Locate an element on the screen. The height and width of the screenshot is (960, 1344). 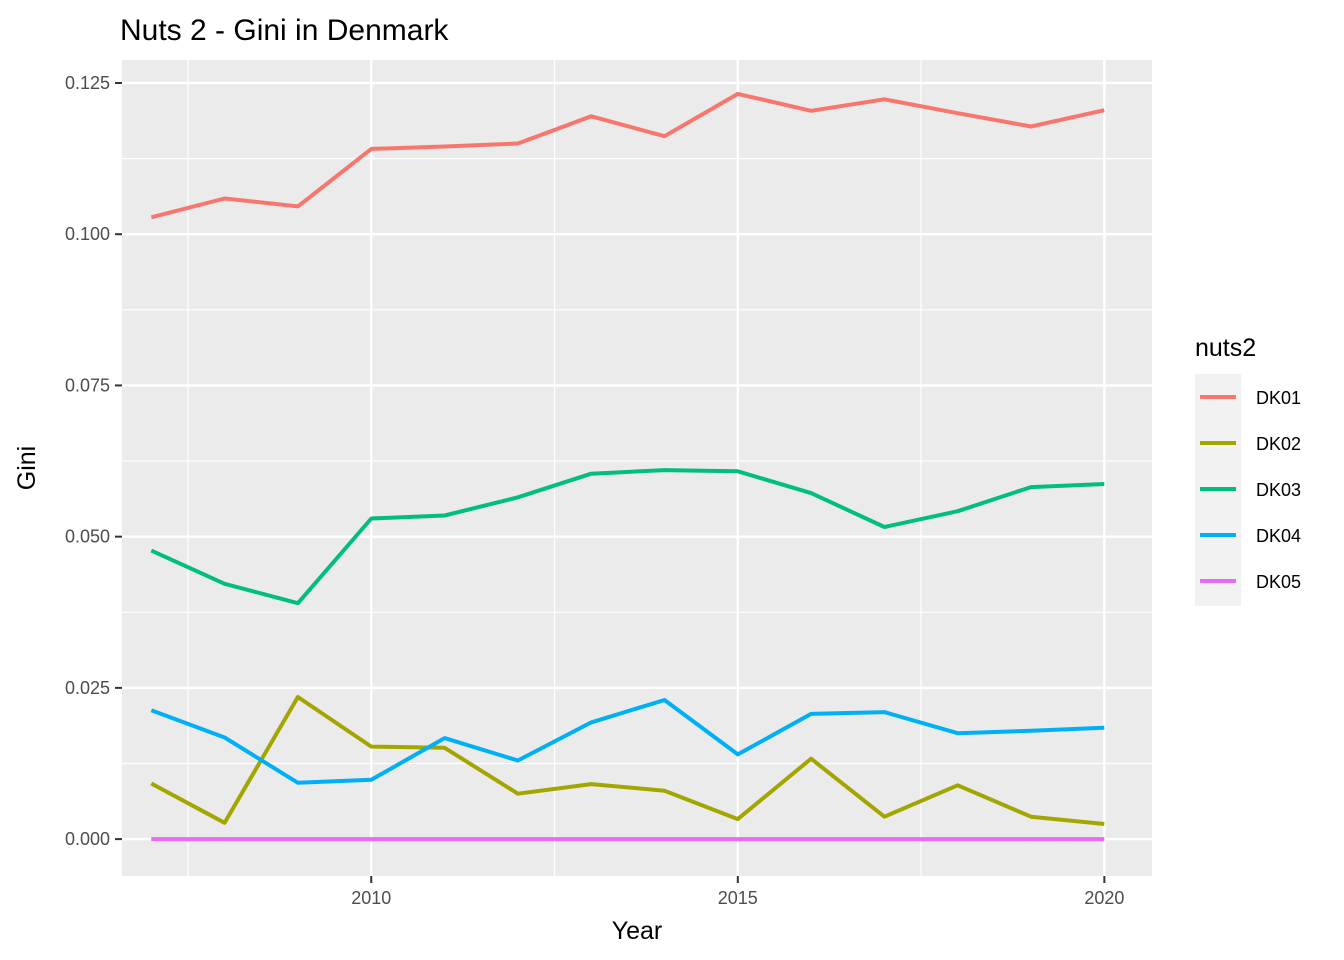
y-axis-title: Gini is located at coordinates (27, 468).